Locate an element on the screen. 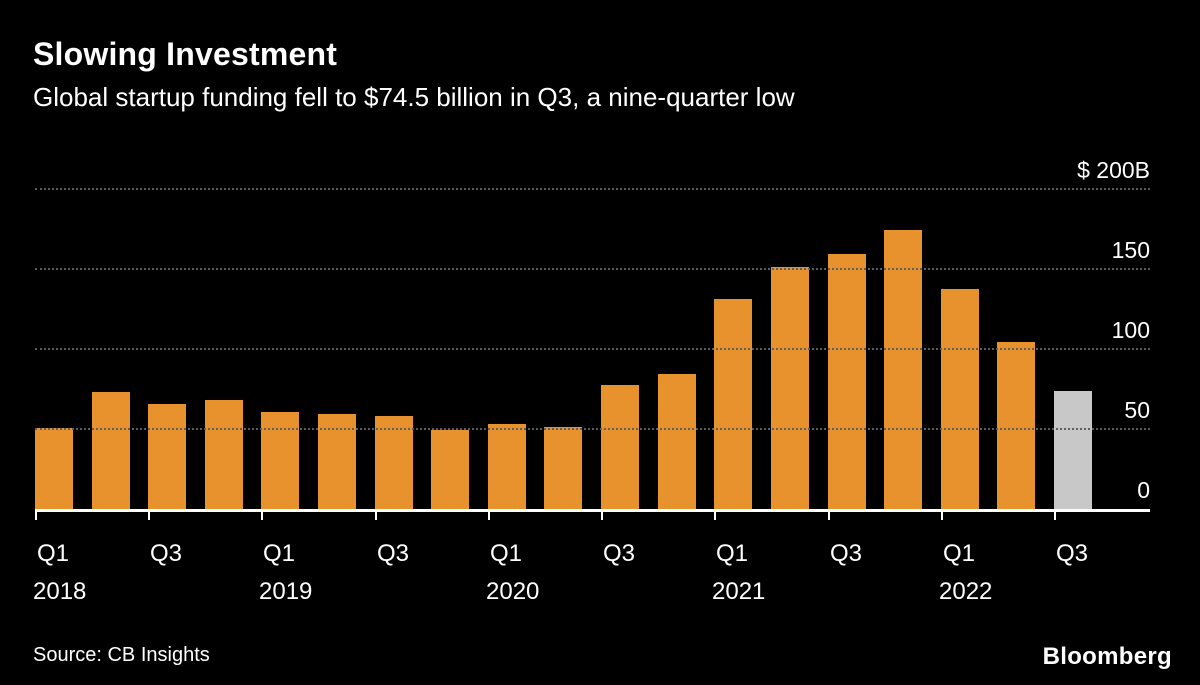 Image resolution: width=1200 pixels, height=685 pixels. bar-q1-2021 is located at coordinates (733, 404).